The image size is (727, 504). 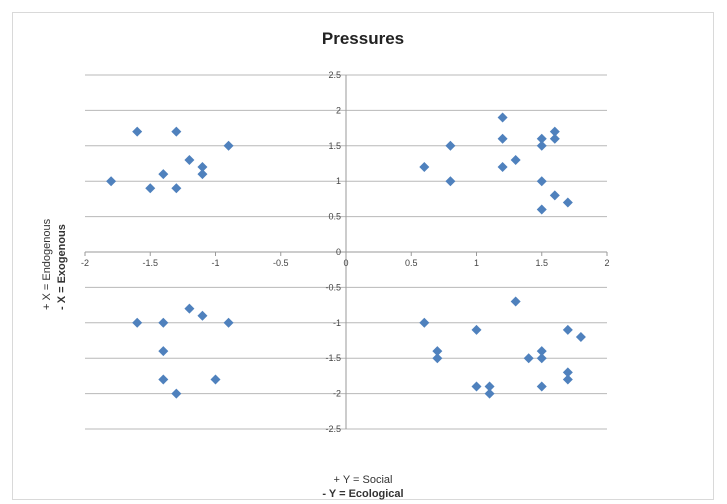 What do you see at coordinates (333, 429) in the screenshot?
I see `y-tick-label: -2.5` at bounding box center [333, 429].